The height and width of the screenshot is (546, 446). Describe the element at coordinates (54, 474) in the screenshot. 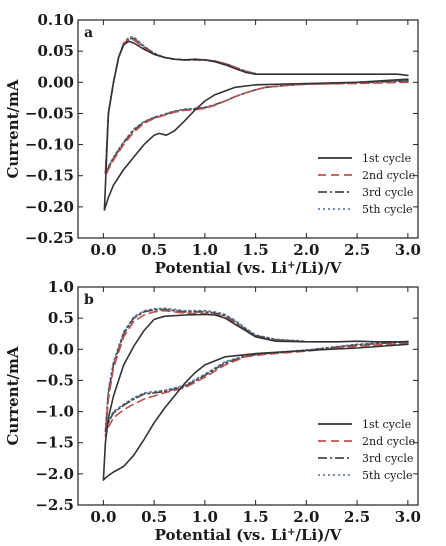

I see `y-tick-label: −2.0` at that location.